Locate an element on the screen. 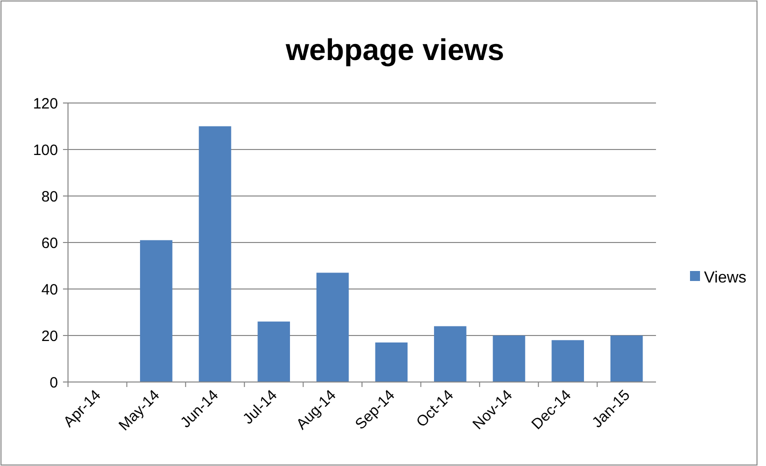 This screenshot has width=766, height=466. chart-title: webpage views is located at coordinates (394, 50).